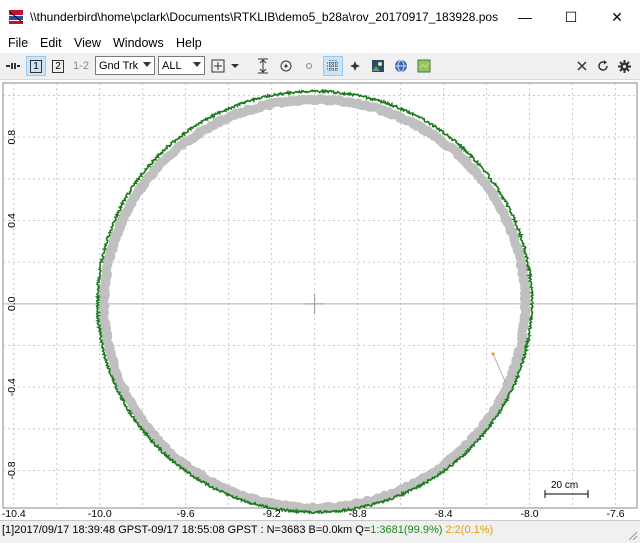  What do you see at coordinates (12, 470) in the screenshot?
I see `y-tick-label: -0.8` at bounding box center [12, 470].